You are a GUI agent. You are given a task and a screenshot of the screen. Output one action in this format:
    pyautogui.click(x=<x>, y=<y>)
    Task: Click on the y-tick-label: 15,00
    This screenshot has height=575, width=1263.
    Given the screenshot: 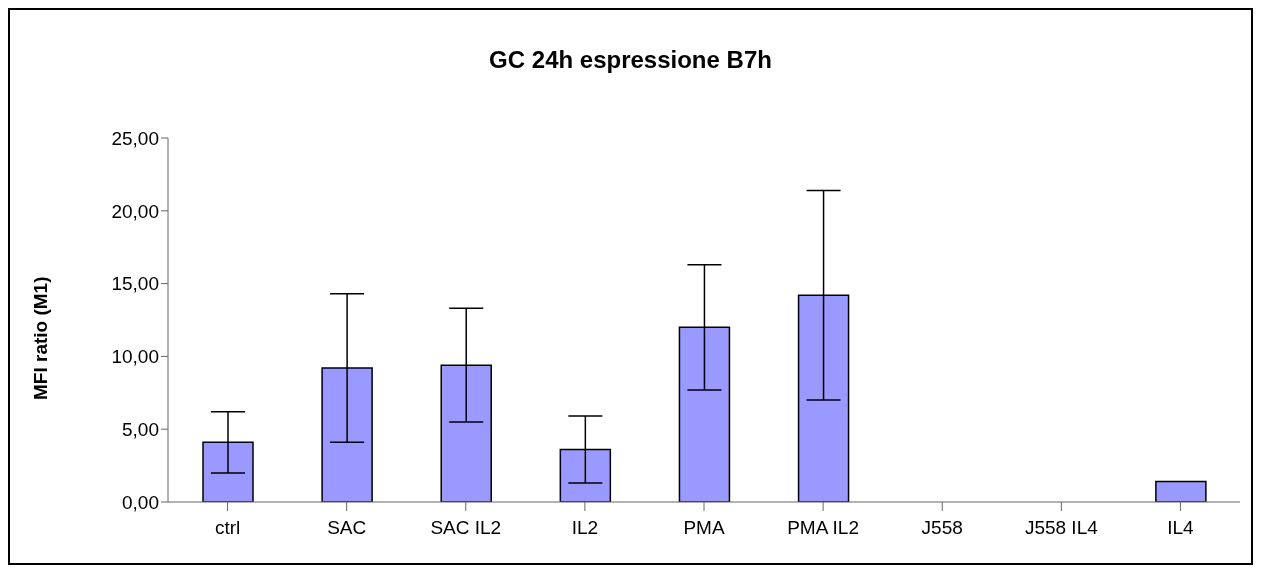 What is the action you would take?
    pyautogui.click(x=135, y=284)
    